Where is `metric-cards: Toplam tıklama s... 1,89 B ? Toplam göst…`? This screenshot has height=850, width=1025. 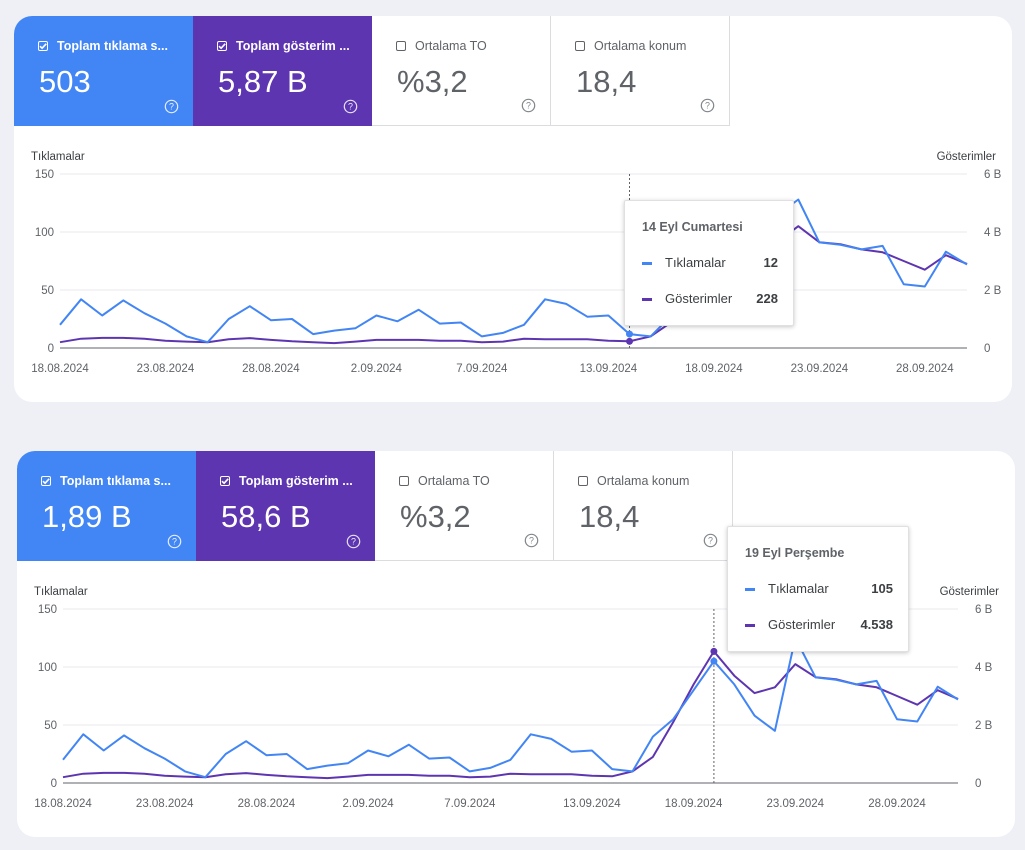
metric-cards: Toplam tıklama s... 1,89 B ? Toplam göst… is located at coordinates (375, 506).